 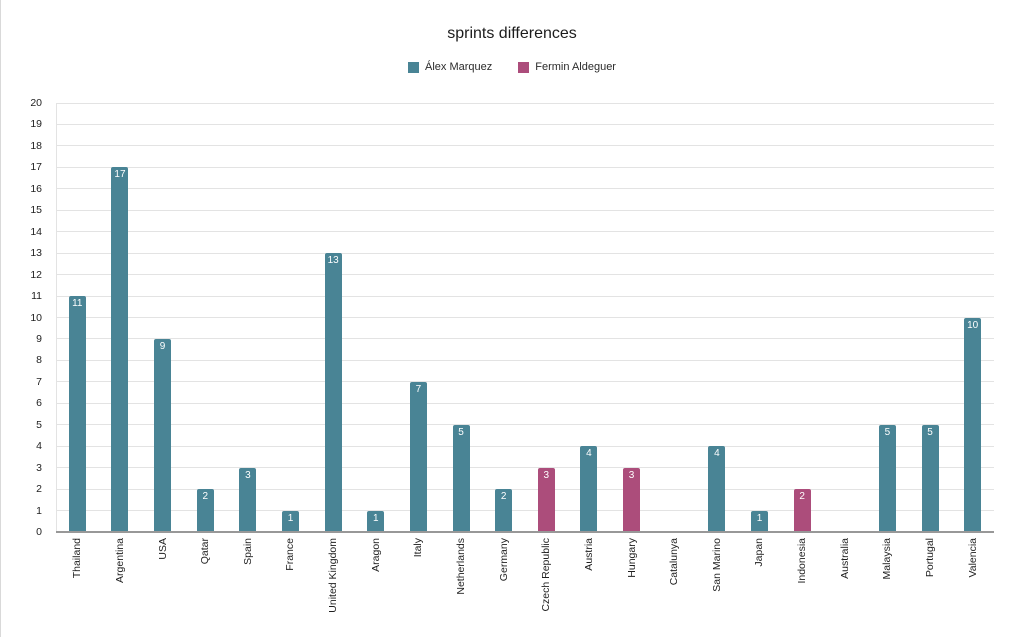 What do you see at coordinates (418, 389) in the screenshot?
I see `bar-value-label: 7` at bounding box center [418, 389].